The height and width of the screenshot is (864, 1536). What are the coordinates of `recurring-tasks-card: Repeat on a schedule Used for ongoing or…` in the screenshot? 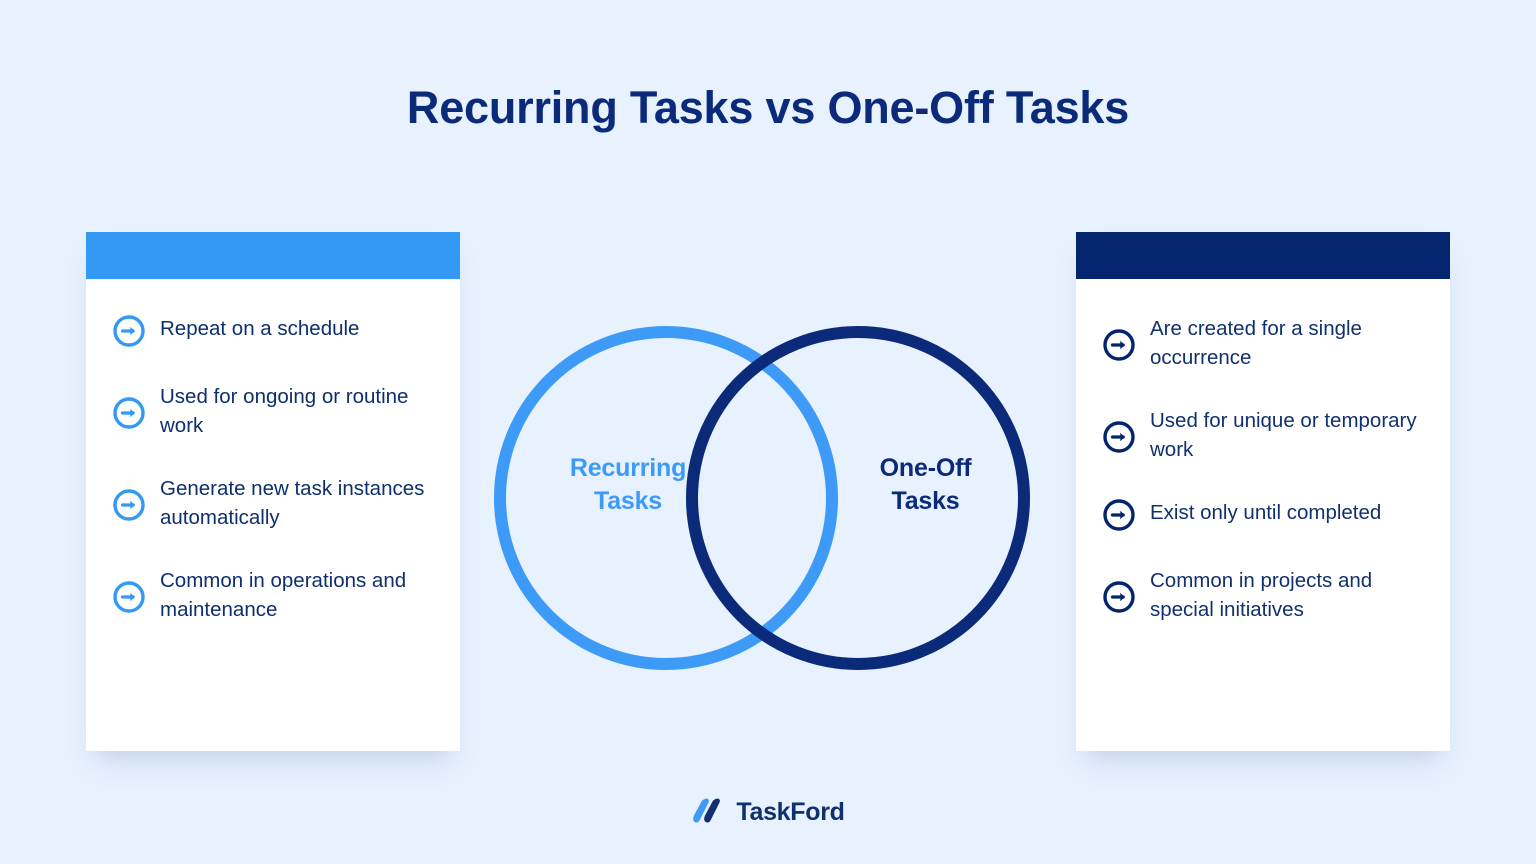 It's located at (273, 491).